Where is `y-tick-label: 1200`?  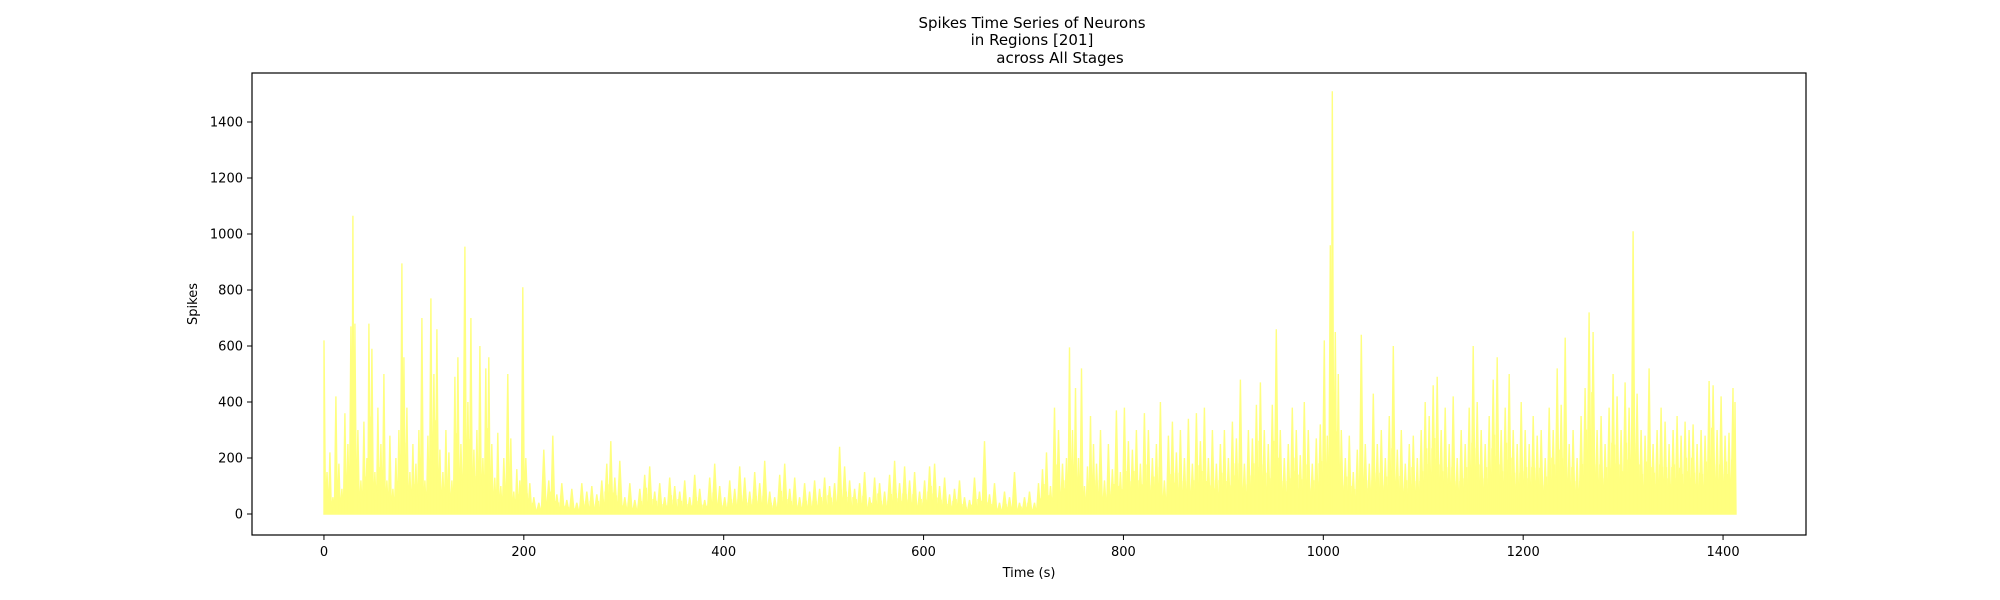 y-tick-label: 1200 is located at coordinates (226, 179).